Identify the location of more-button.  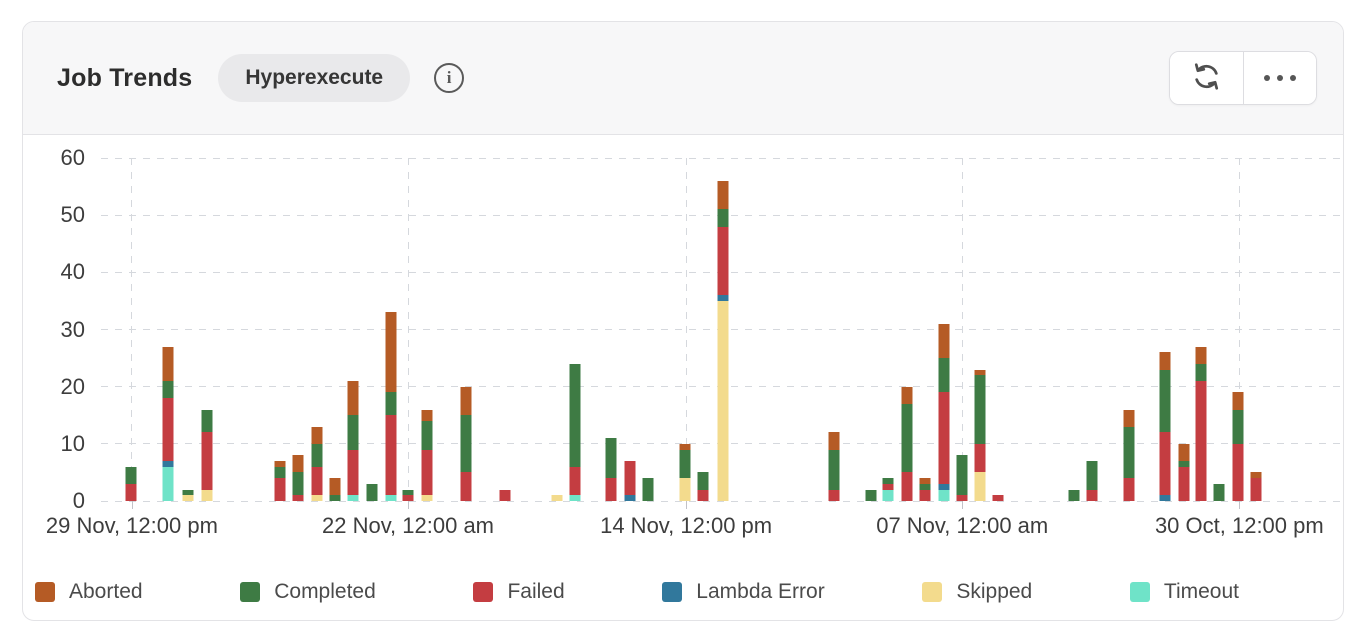
(1279, 78).